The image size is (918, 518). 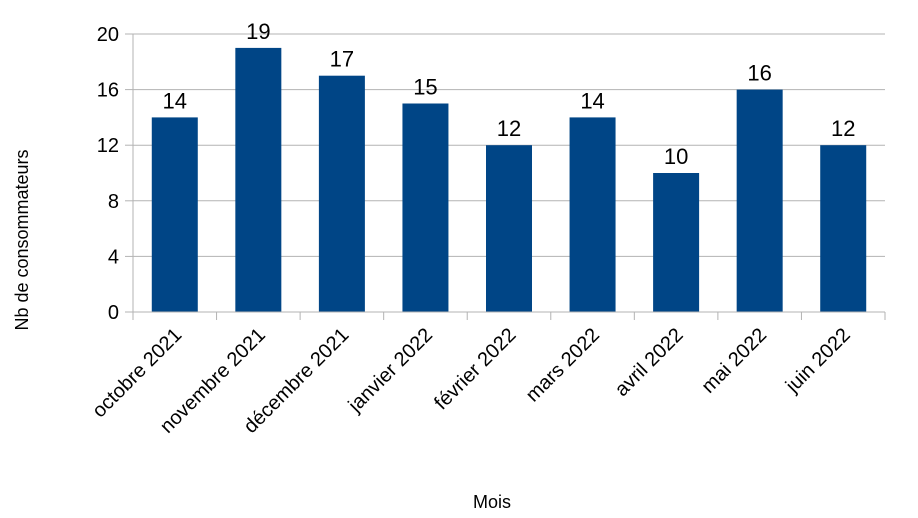 I want to click on x-tick-label: mai 2022, so click(x=734, y=361).